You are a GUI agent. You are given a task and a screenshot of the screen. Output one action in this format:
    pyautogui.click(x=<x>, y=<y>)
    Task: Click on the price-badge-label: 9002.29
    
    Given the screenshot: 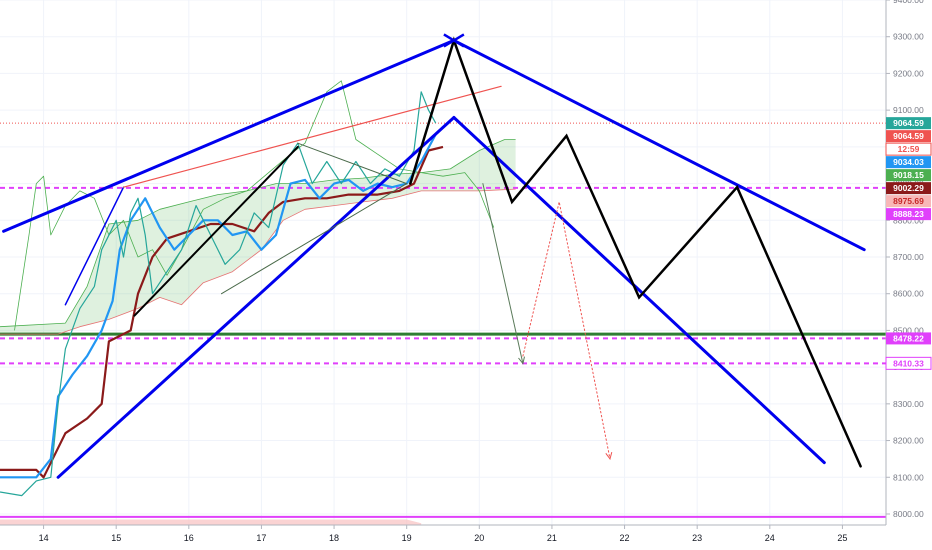 What is the action you would take?
    pyautogui.click(x=908, y=188)
    